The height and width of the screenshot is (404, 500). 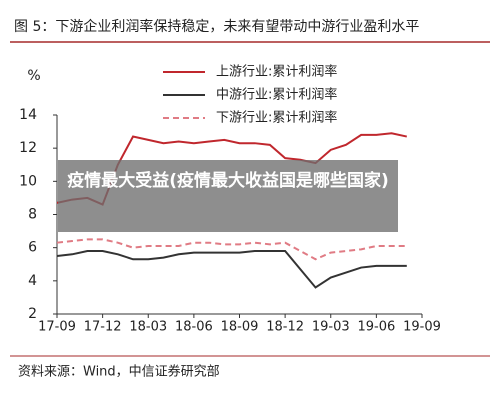 I want to click on y-axis-label: %, so click(x=33, y=76).